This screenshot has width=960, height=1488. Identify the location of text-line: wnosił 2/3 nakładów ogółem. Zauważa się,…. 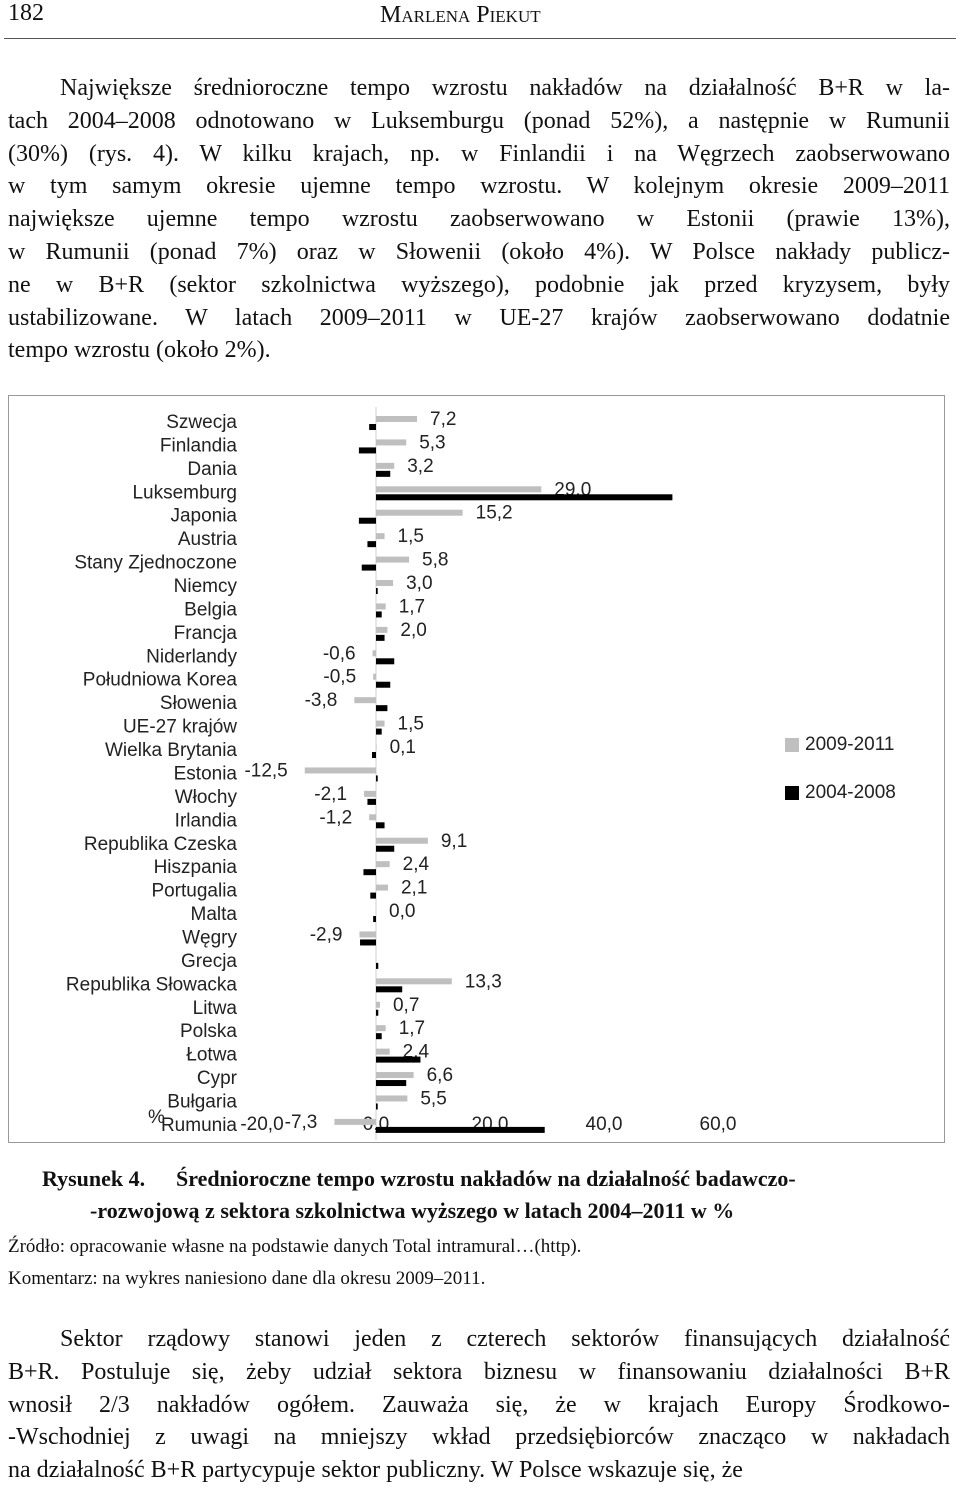
(479, 1404).